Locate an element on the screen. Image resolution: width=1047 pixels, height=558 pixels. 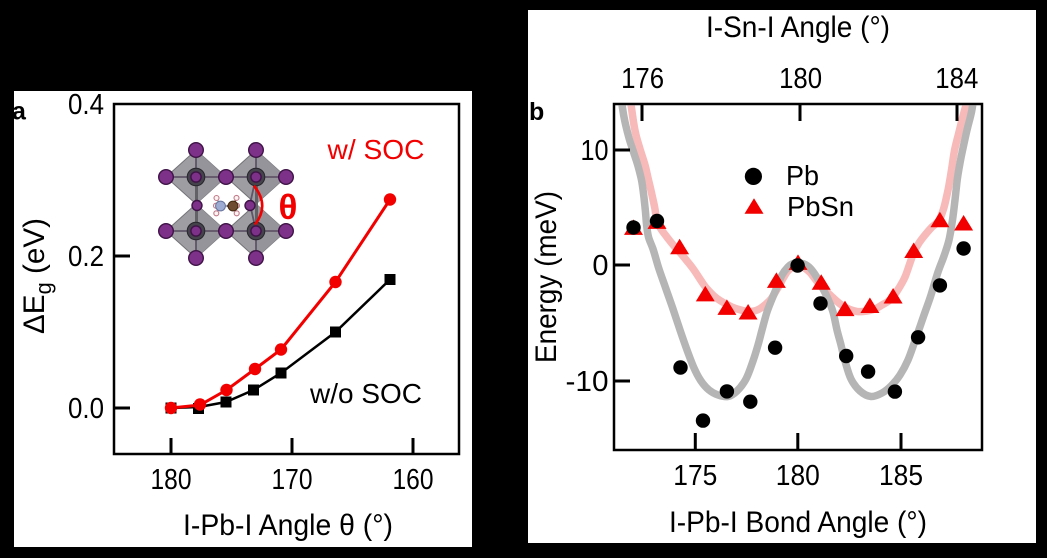
svg-text: I-Sn-I Angle (°) is located at coordinates (798, 27).